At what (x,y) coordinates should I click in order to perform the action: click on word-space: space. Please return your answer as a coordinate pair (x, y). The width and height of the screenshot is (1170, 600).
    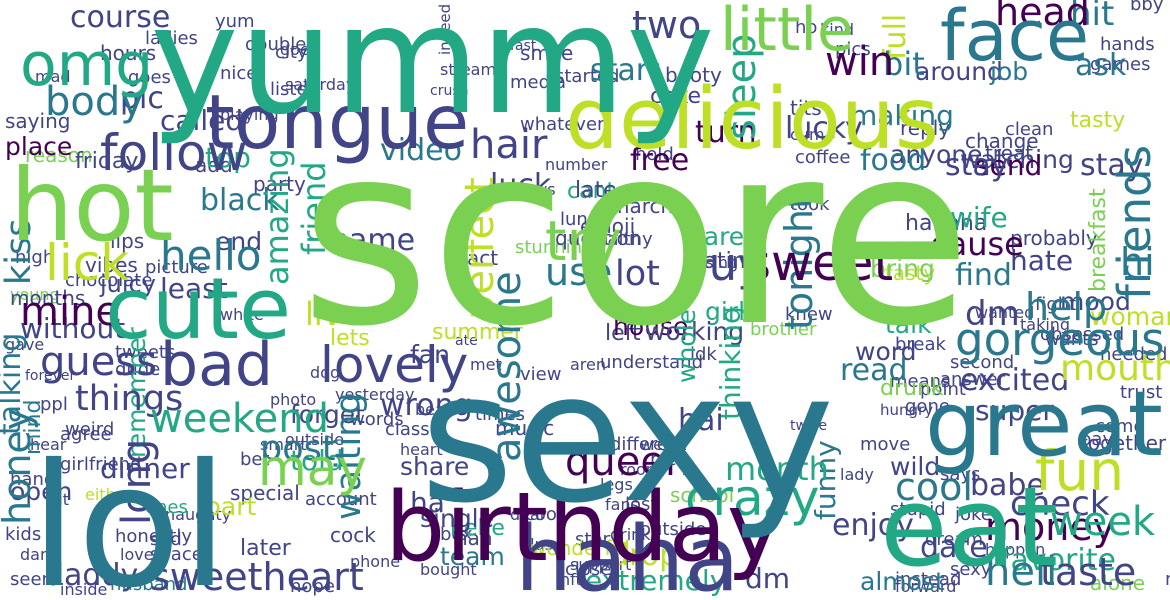
    Looking at the image, I should click on (176, 554).